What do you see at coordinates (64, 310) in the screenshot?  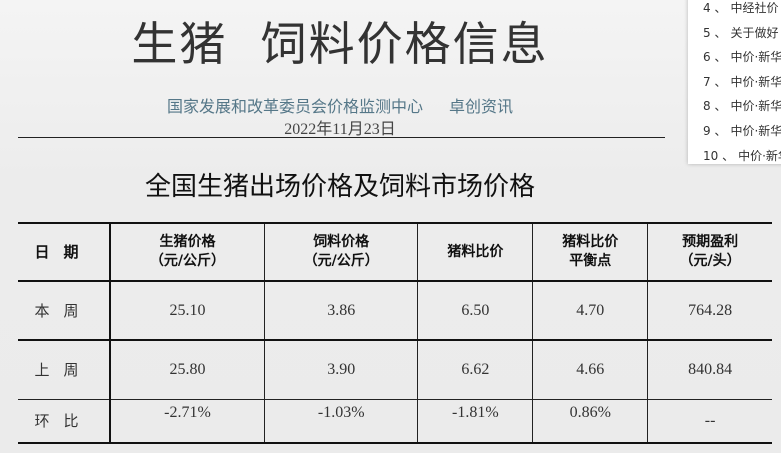 I see `row-label: 本周` at bounding box center [64, 310].